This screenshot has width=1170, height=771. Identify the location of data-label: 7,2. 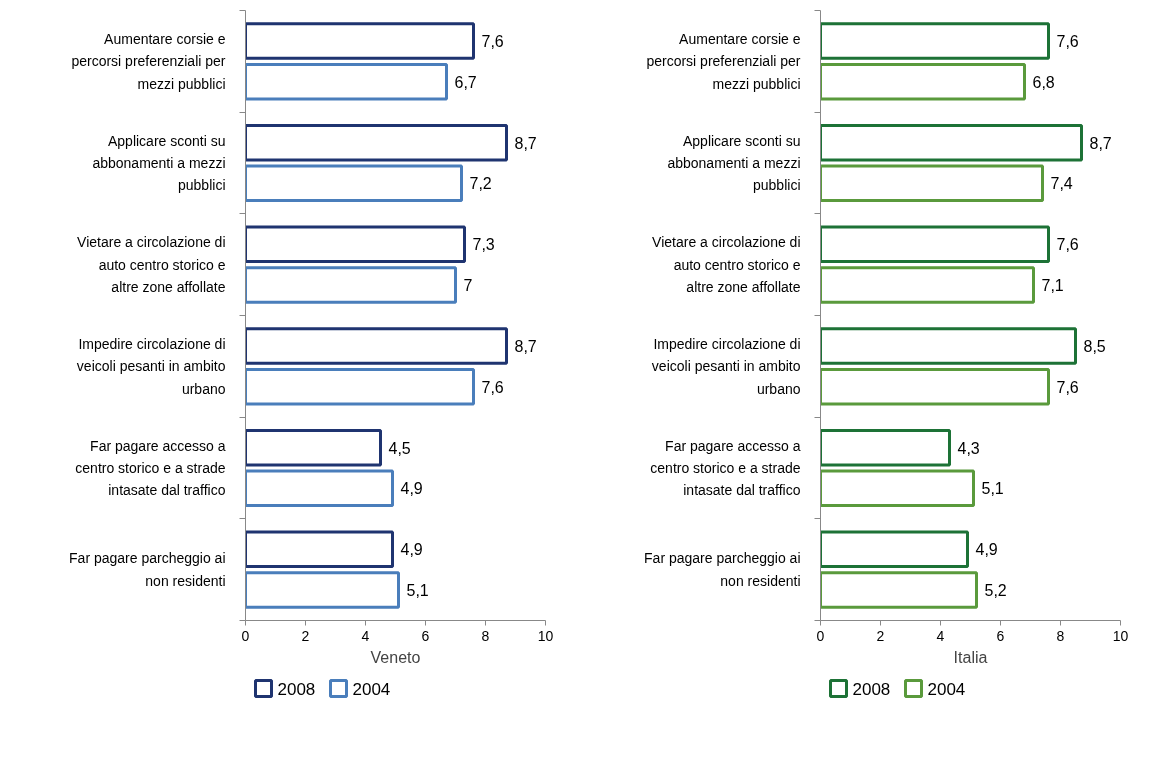
(480, 184).